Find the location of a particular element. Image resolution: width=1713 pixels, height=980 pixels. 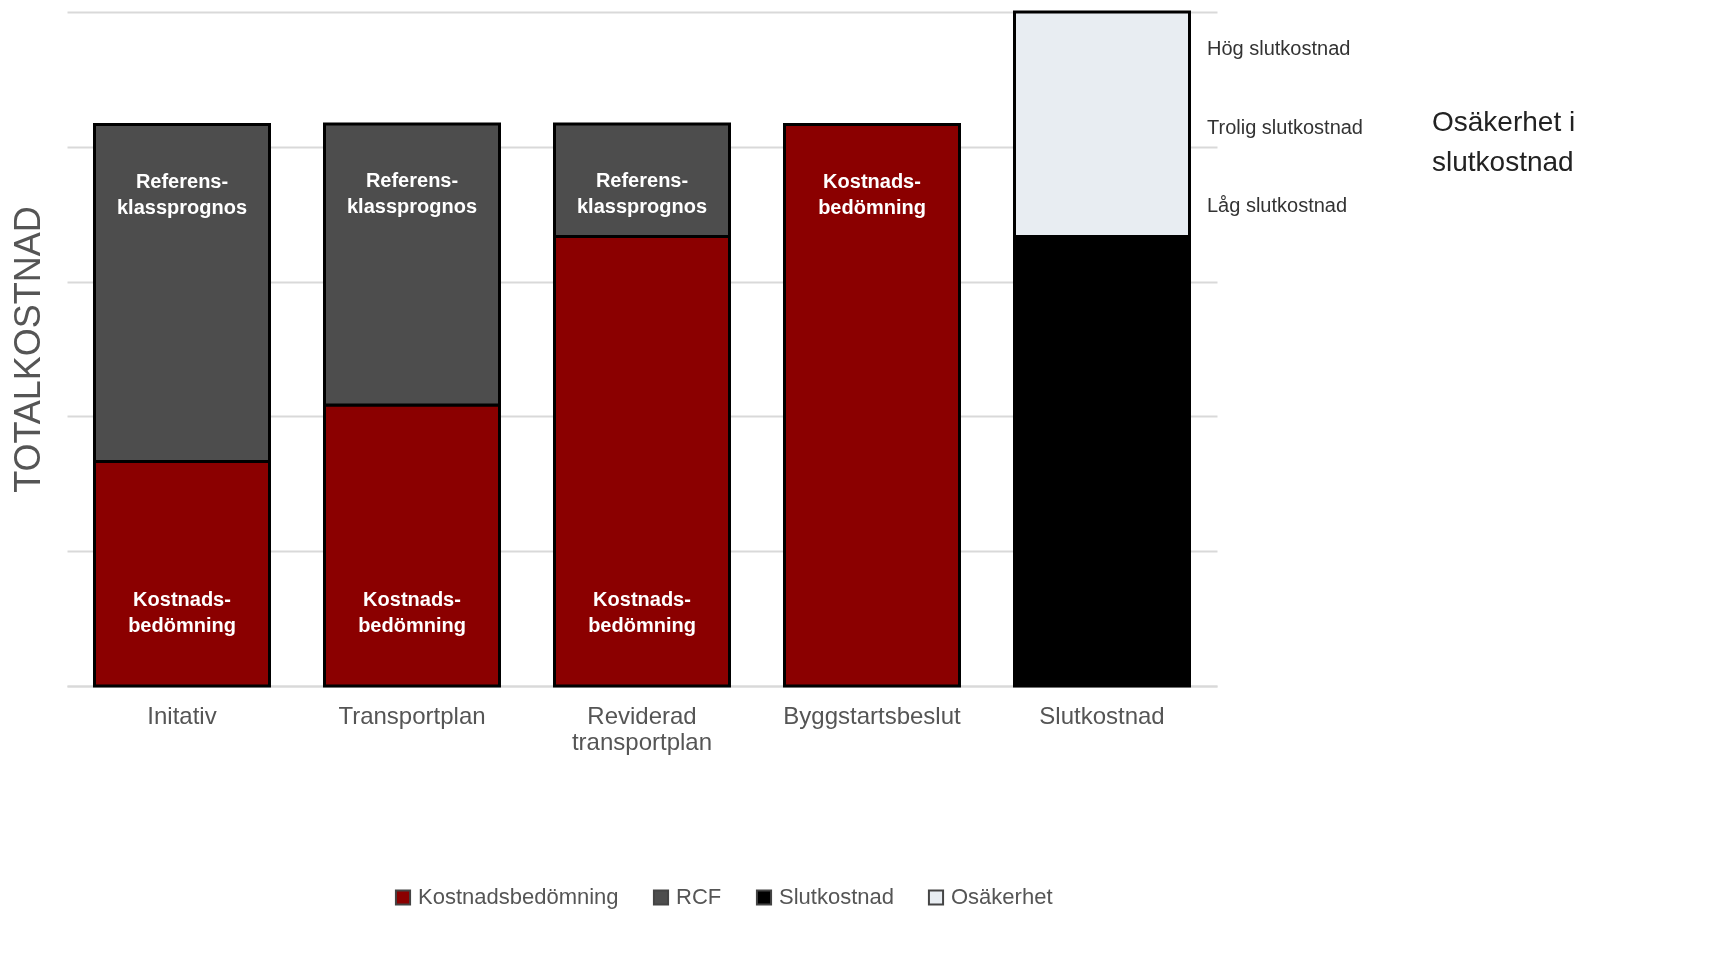

x-tick-label: Transportplan is located at coordinates (412, 715).